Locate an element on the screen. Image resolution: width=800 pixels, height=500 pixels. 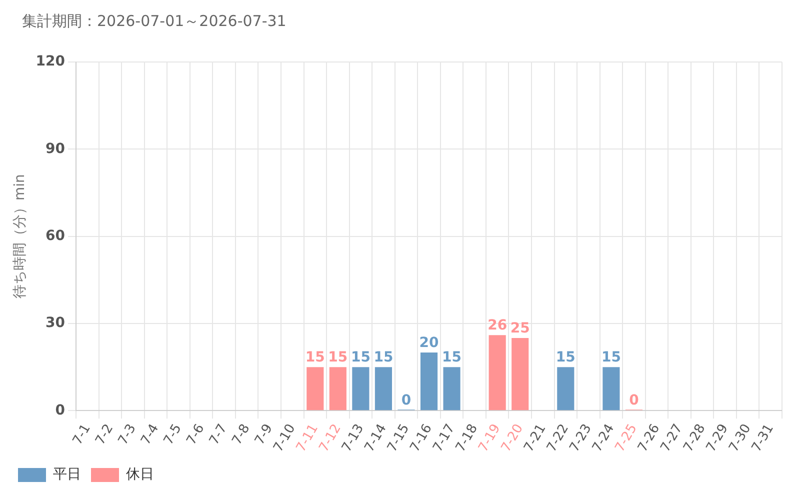
legend-label: 休日 is located at coordinates (140, 474).